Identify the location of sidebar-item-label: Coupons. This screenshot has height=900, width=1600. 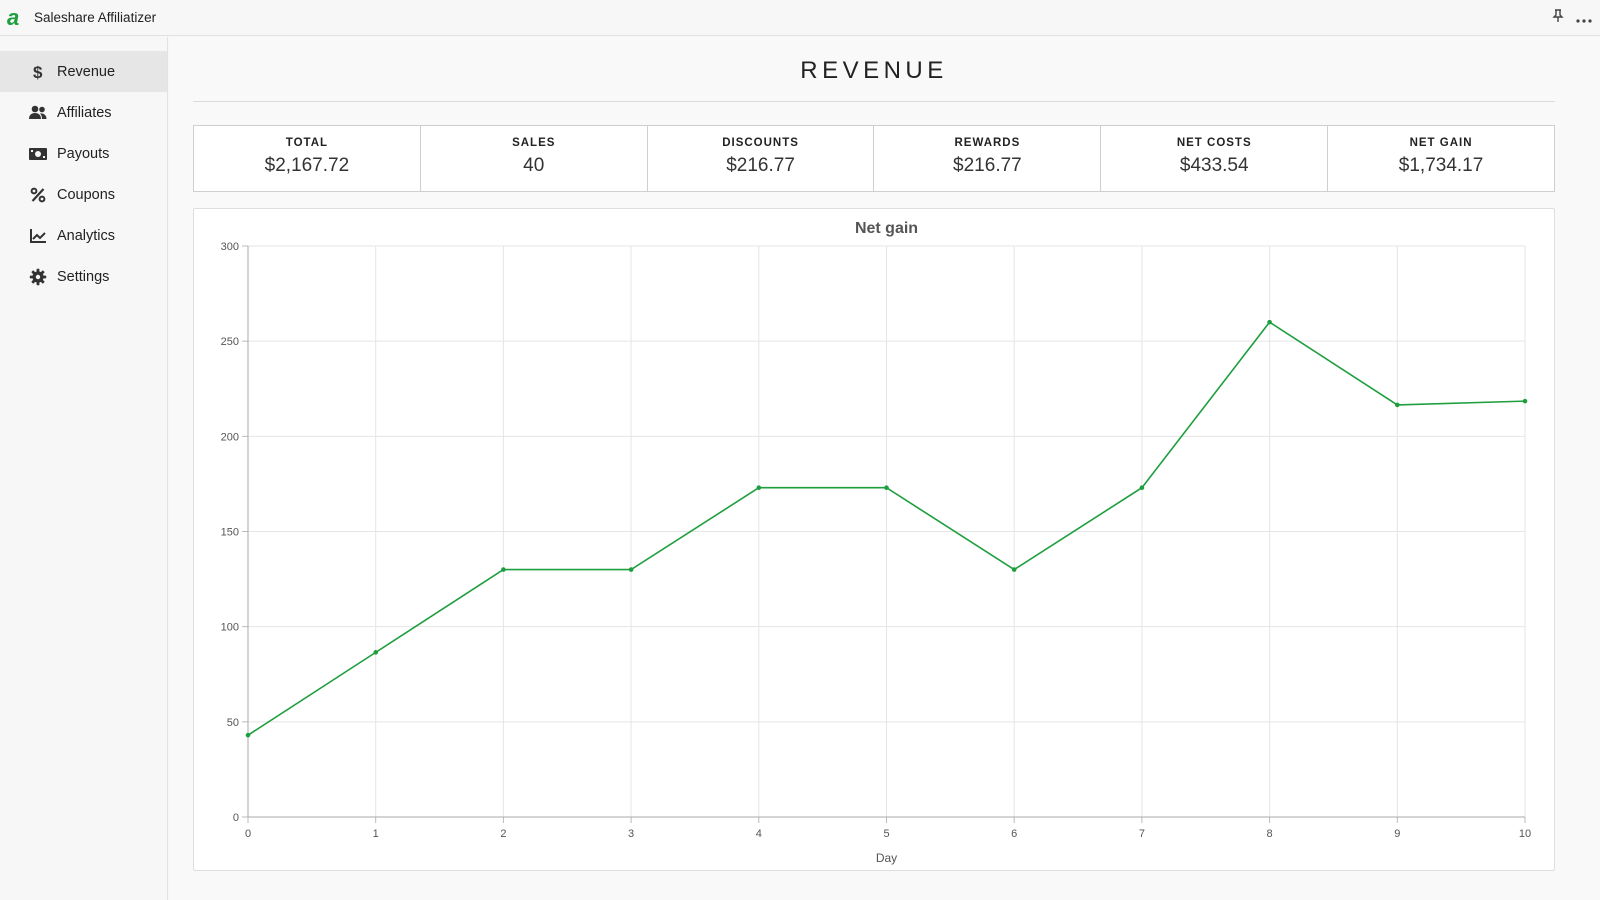
(86, 194).